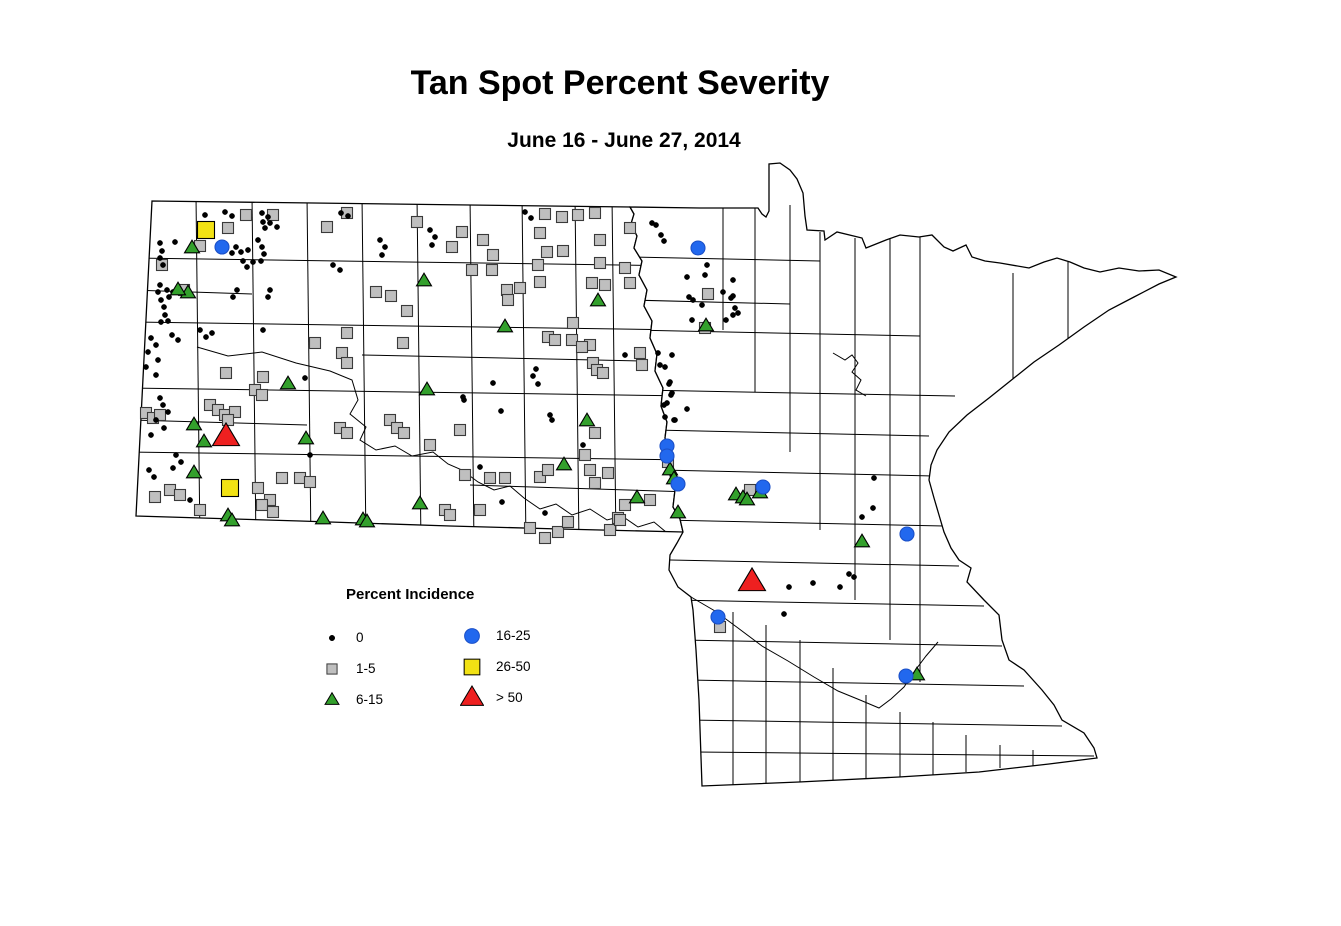 The height and width of the screenshot is (926, 1341). Describe the element at coordinates (752, 579) in the screenshot. I see `marker-cat_gt50` at that location.